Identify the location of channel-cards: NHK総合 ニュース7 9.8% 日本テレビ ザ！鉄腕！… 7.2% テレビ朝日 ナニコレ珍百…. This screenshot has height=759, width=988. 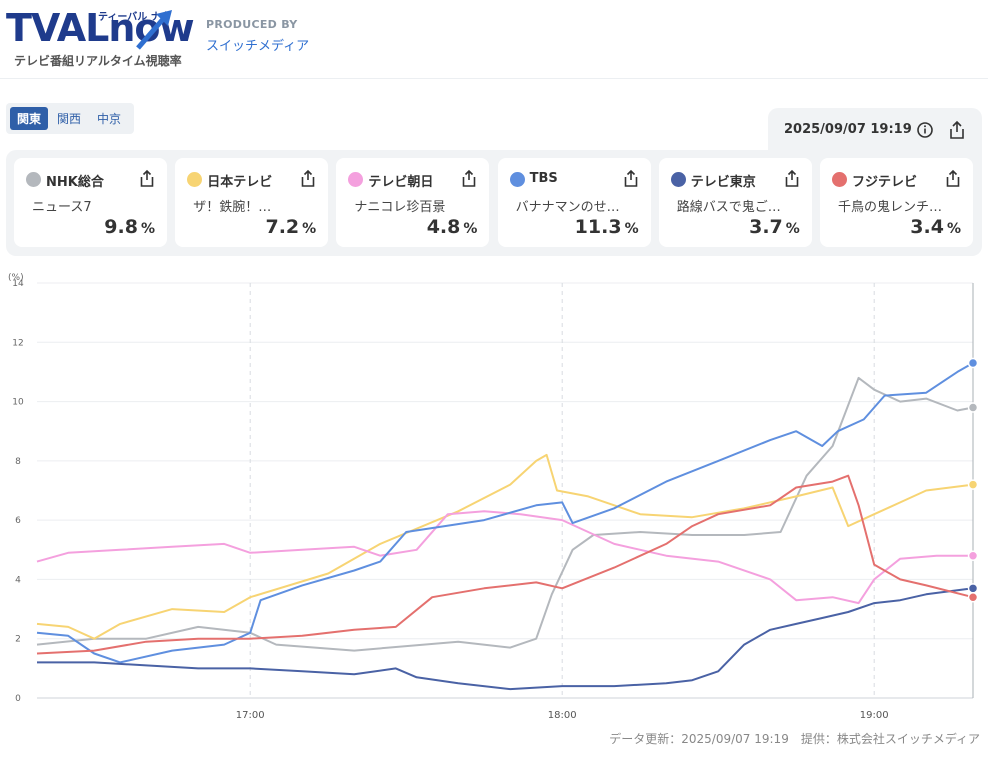
(494, 203).